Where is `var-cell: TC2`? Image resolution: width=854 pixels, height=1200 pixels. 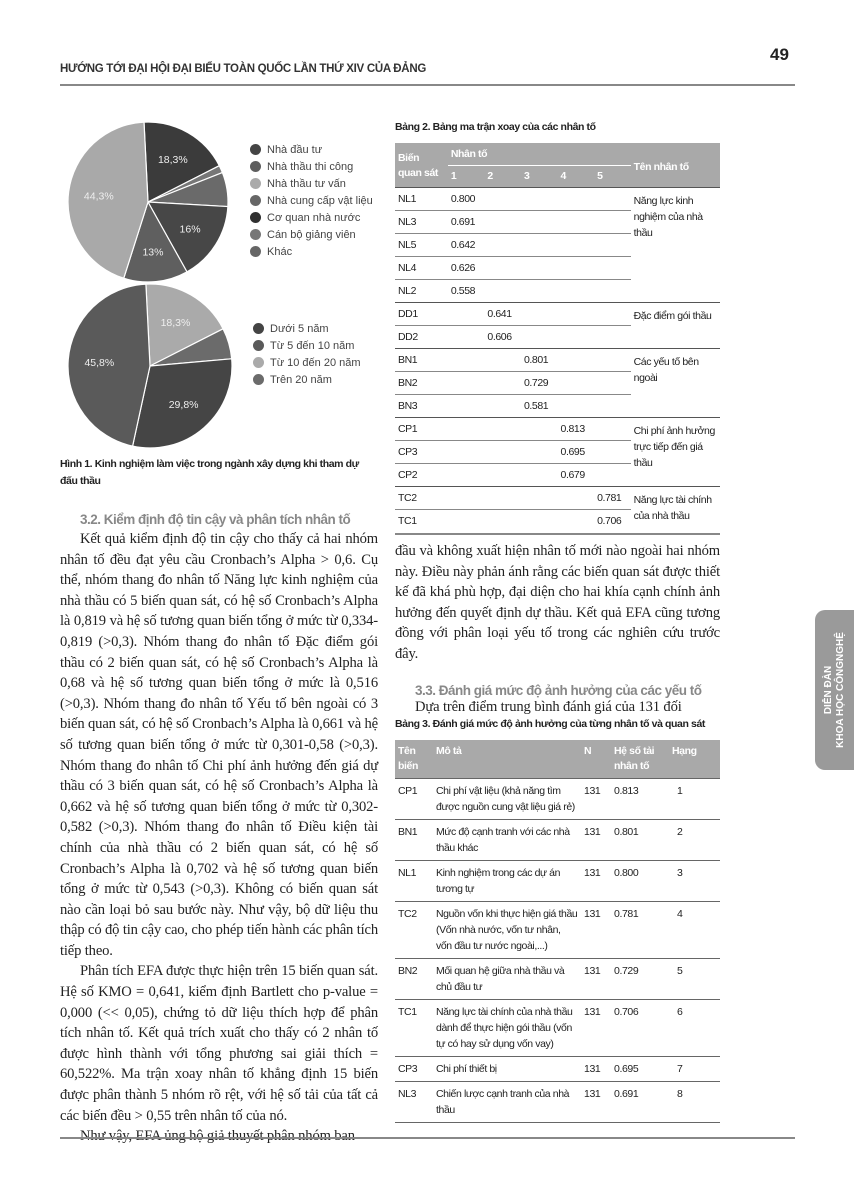
var-cell: TC2 is located at coordinates (421, 497).